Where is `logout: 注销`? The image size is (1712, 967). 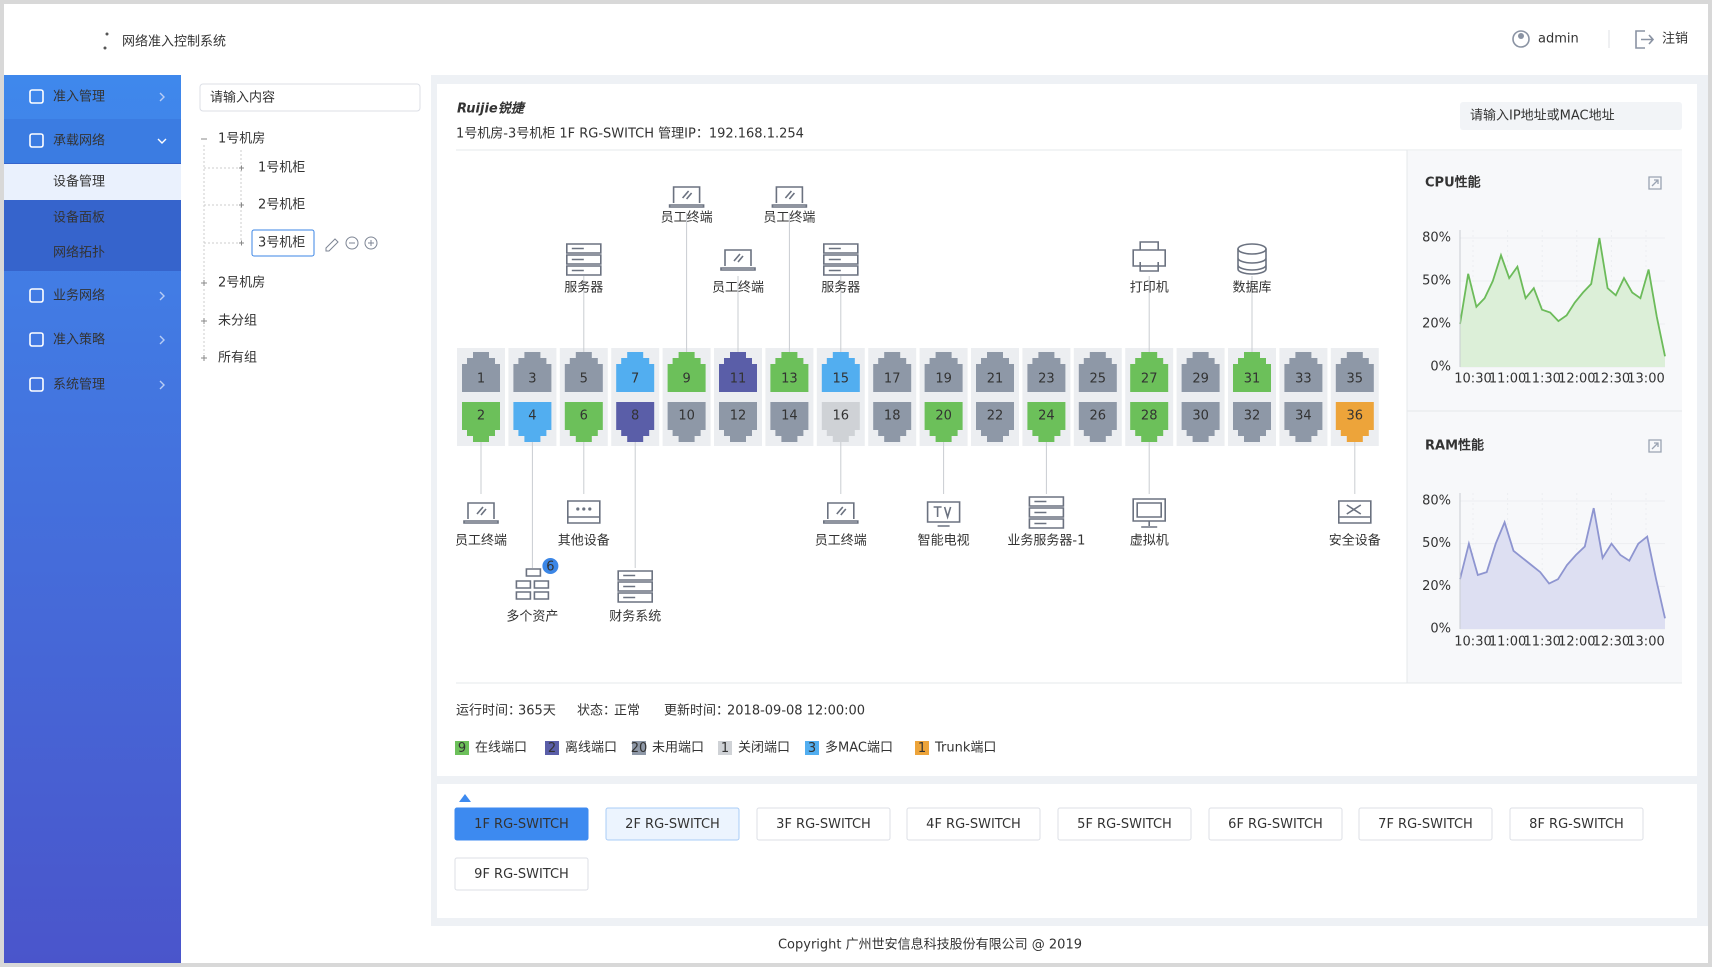 logout: 注销 is located at coordinates (1675, 39).